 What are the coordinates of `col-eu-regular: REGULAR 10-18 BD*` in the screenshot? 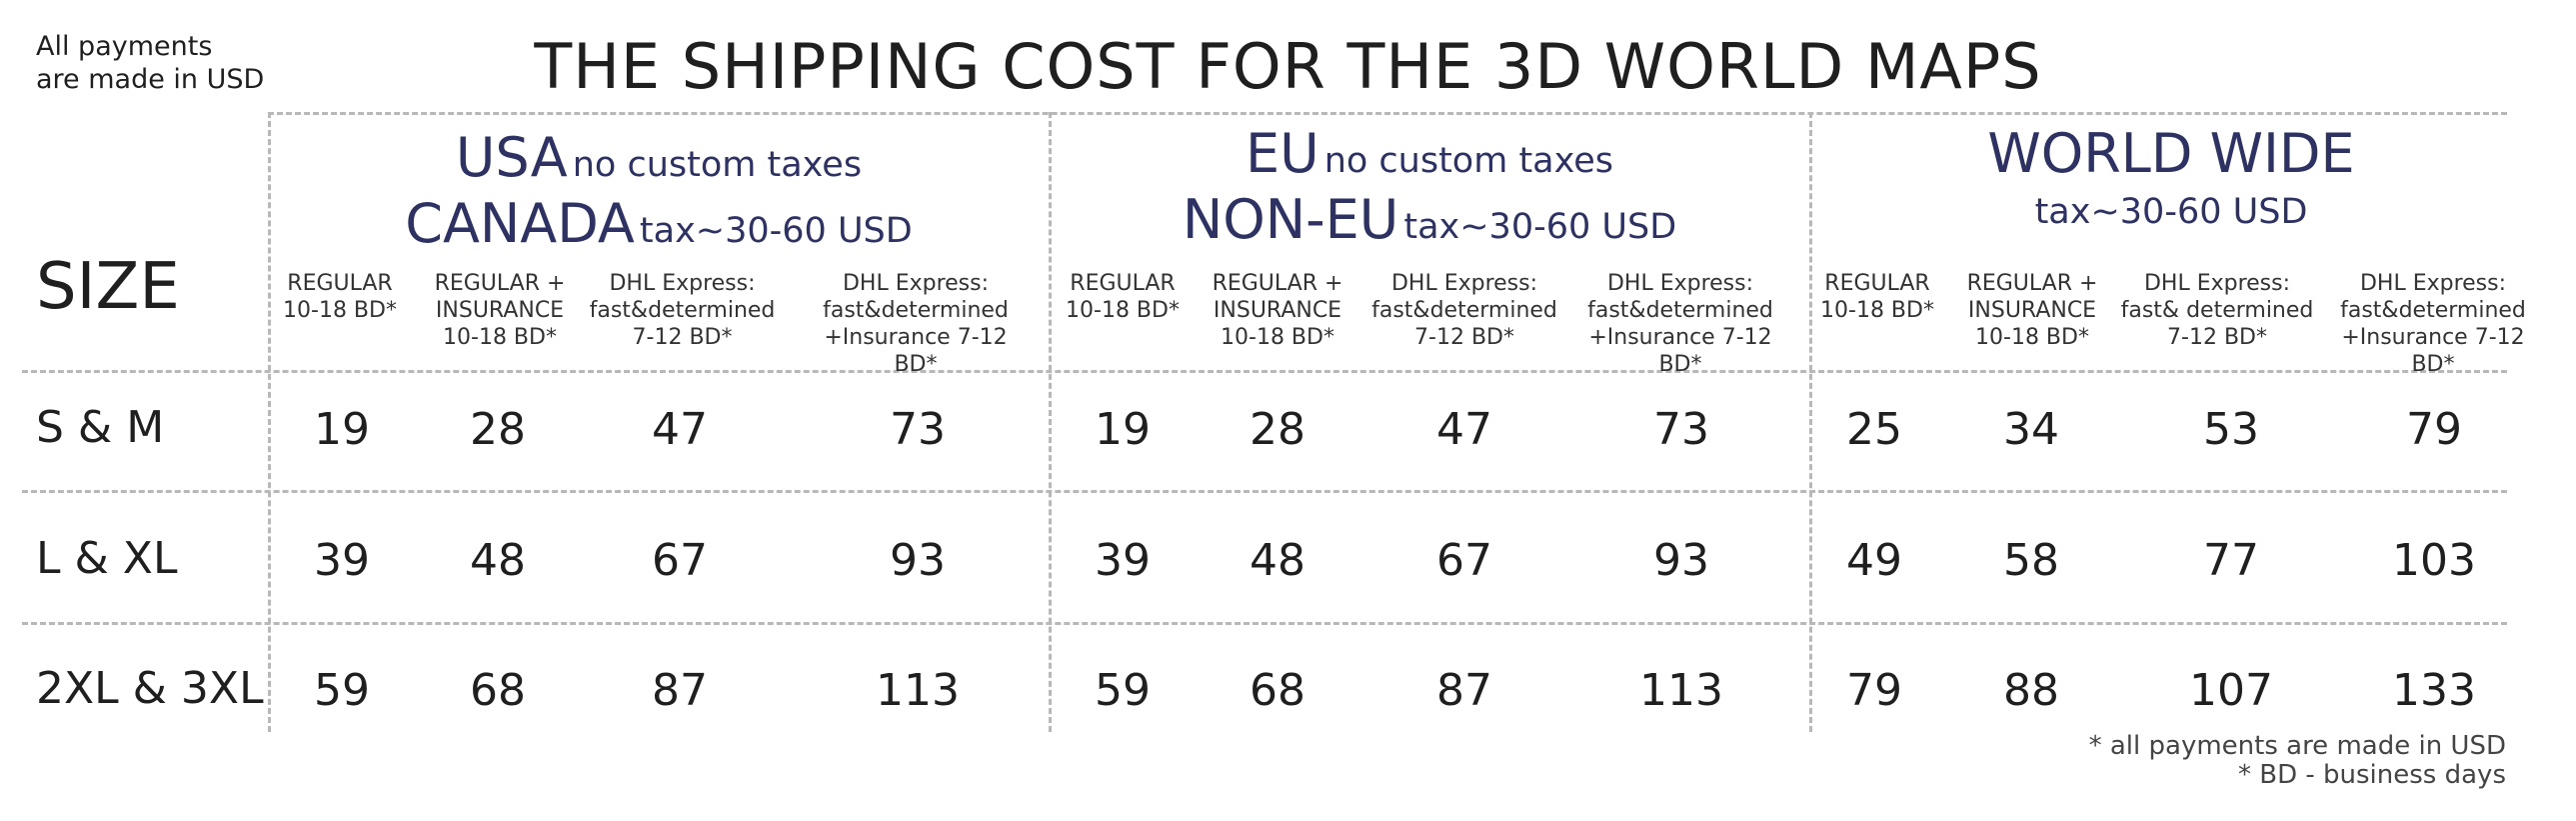 It's located at (1123, 297).